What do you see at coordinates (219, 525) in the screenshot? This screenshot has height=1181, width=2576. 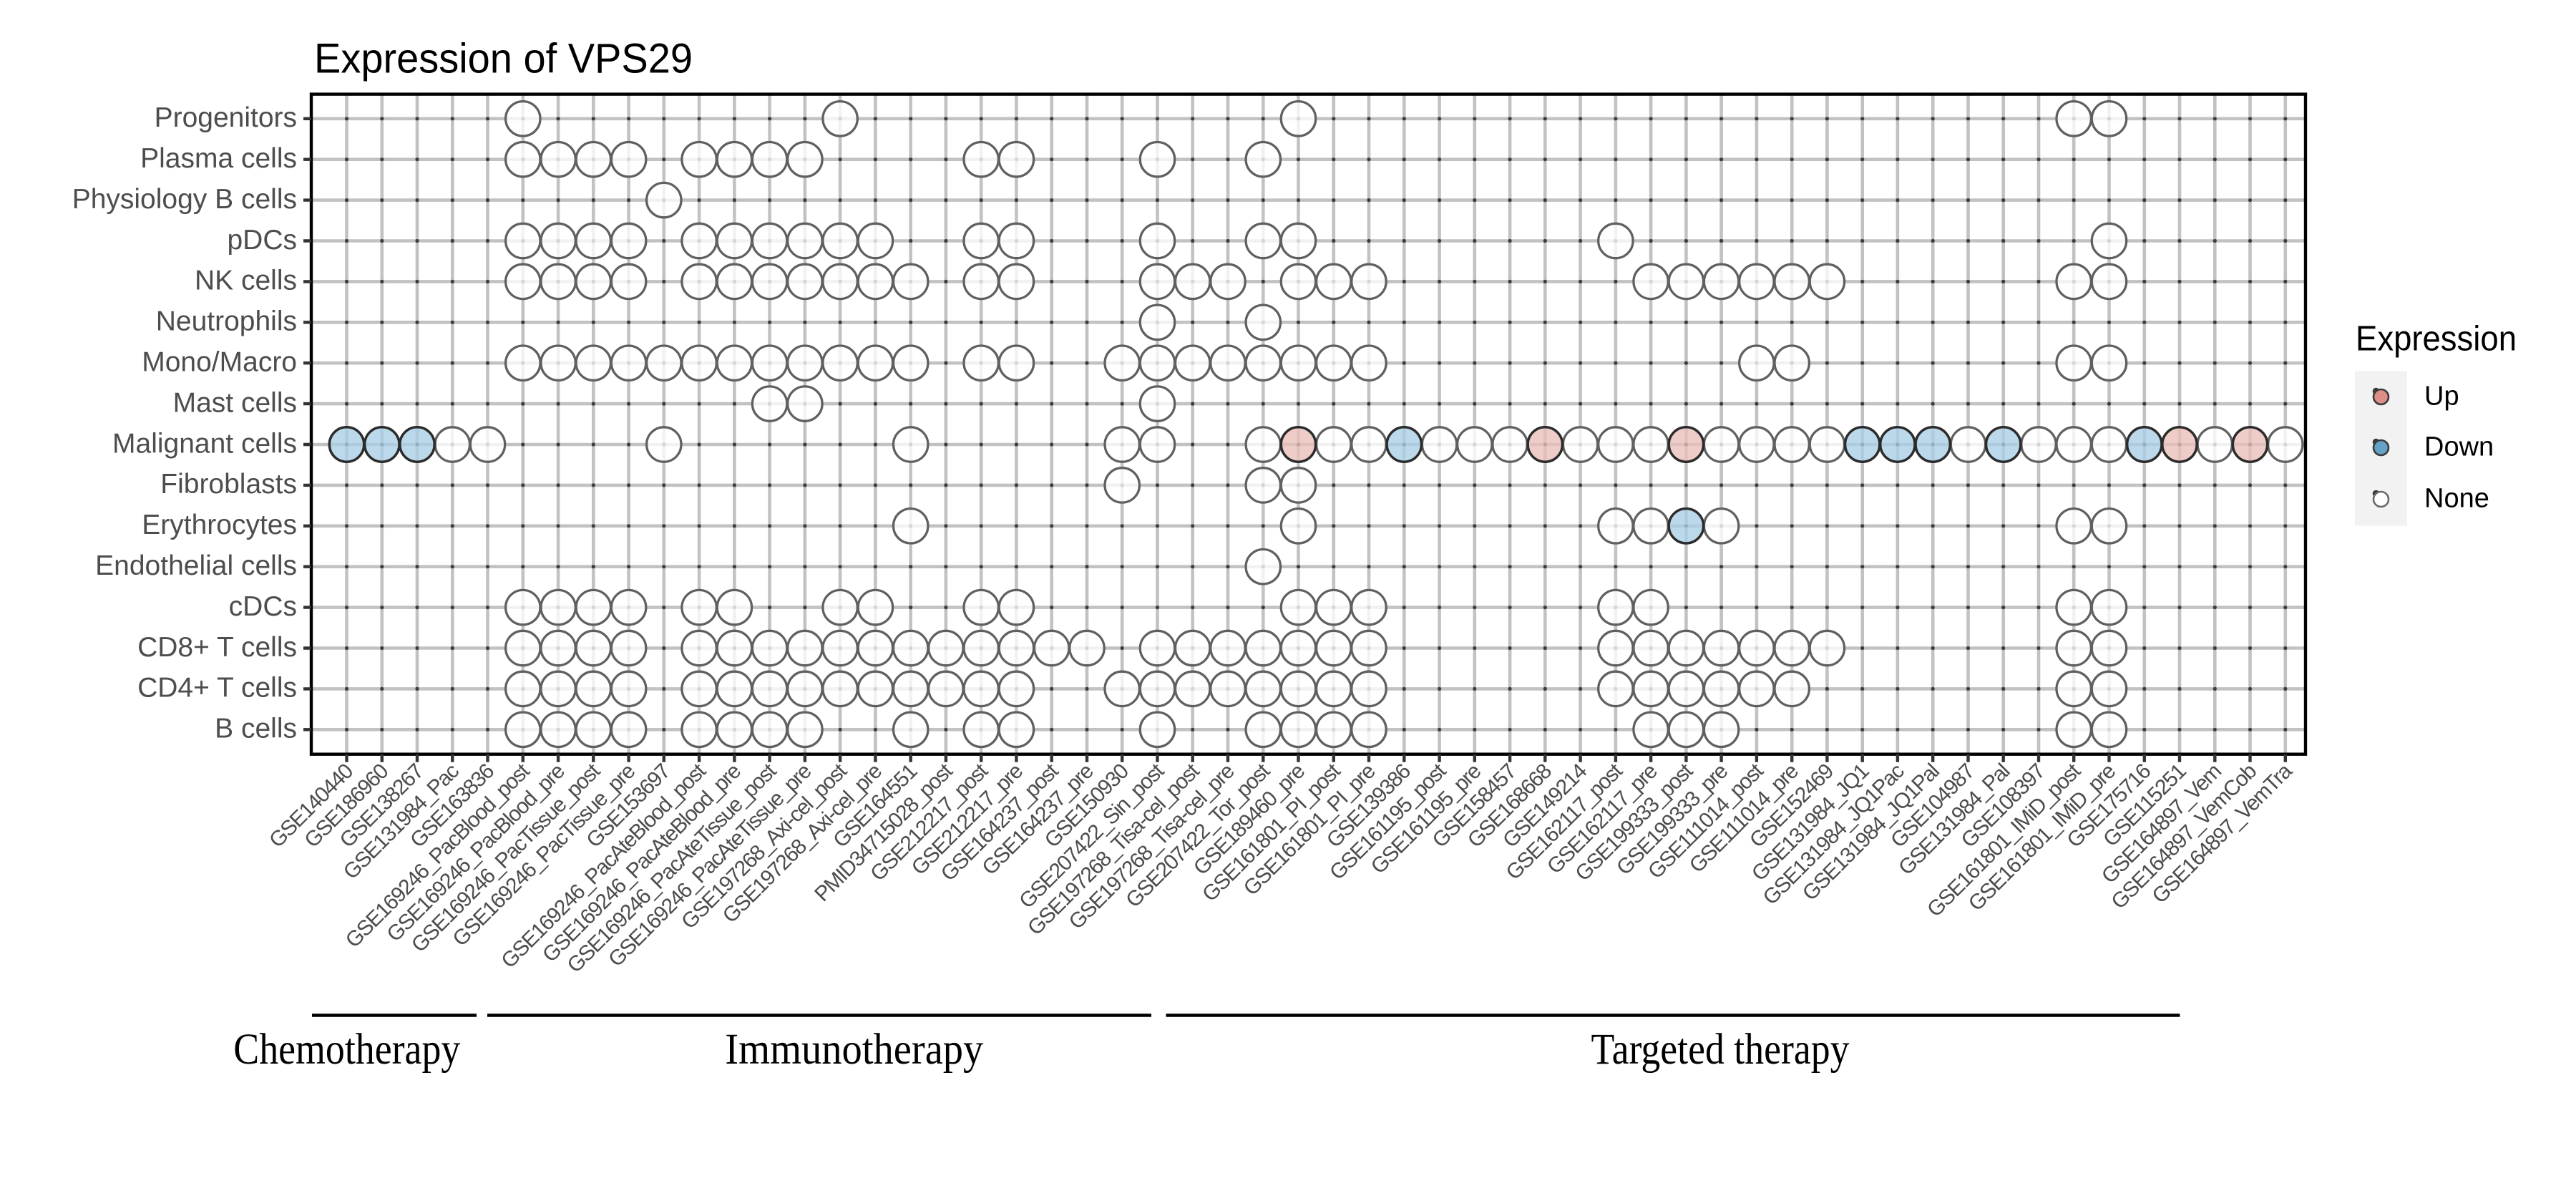 I see `svg-text: Erythrocytes` at bounding box center [219, 525].